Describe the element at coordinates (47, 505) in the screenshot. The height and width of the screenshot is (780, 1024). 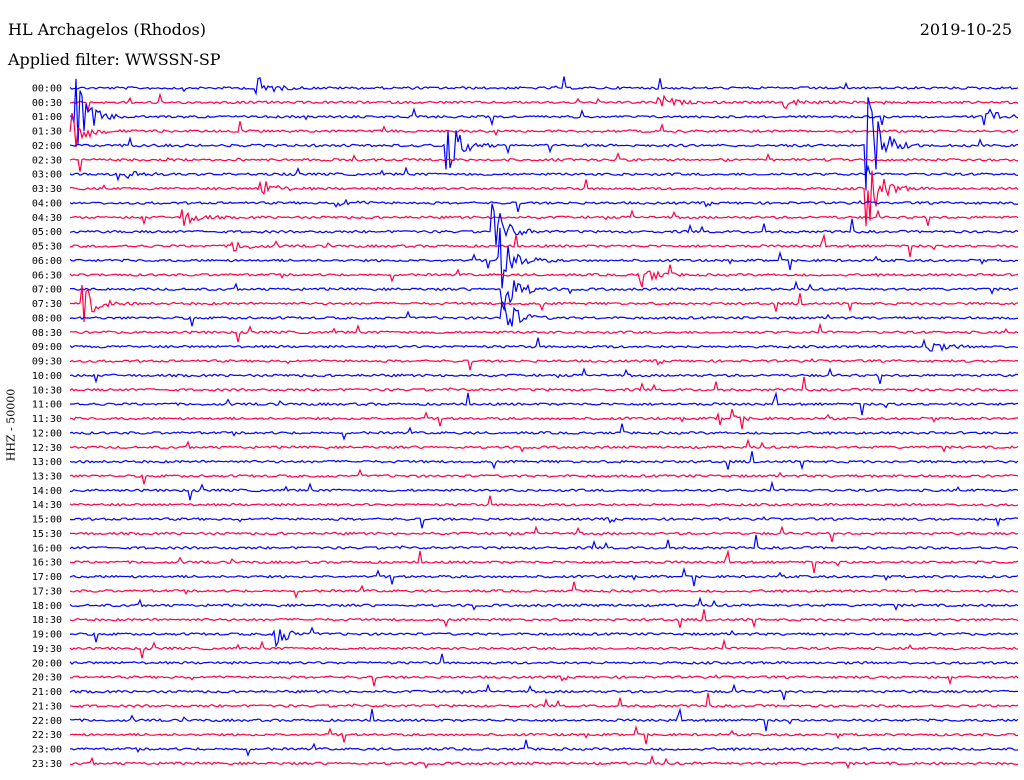
I see `time-tick-label: 14:30` at that location.